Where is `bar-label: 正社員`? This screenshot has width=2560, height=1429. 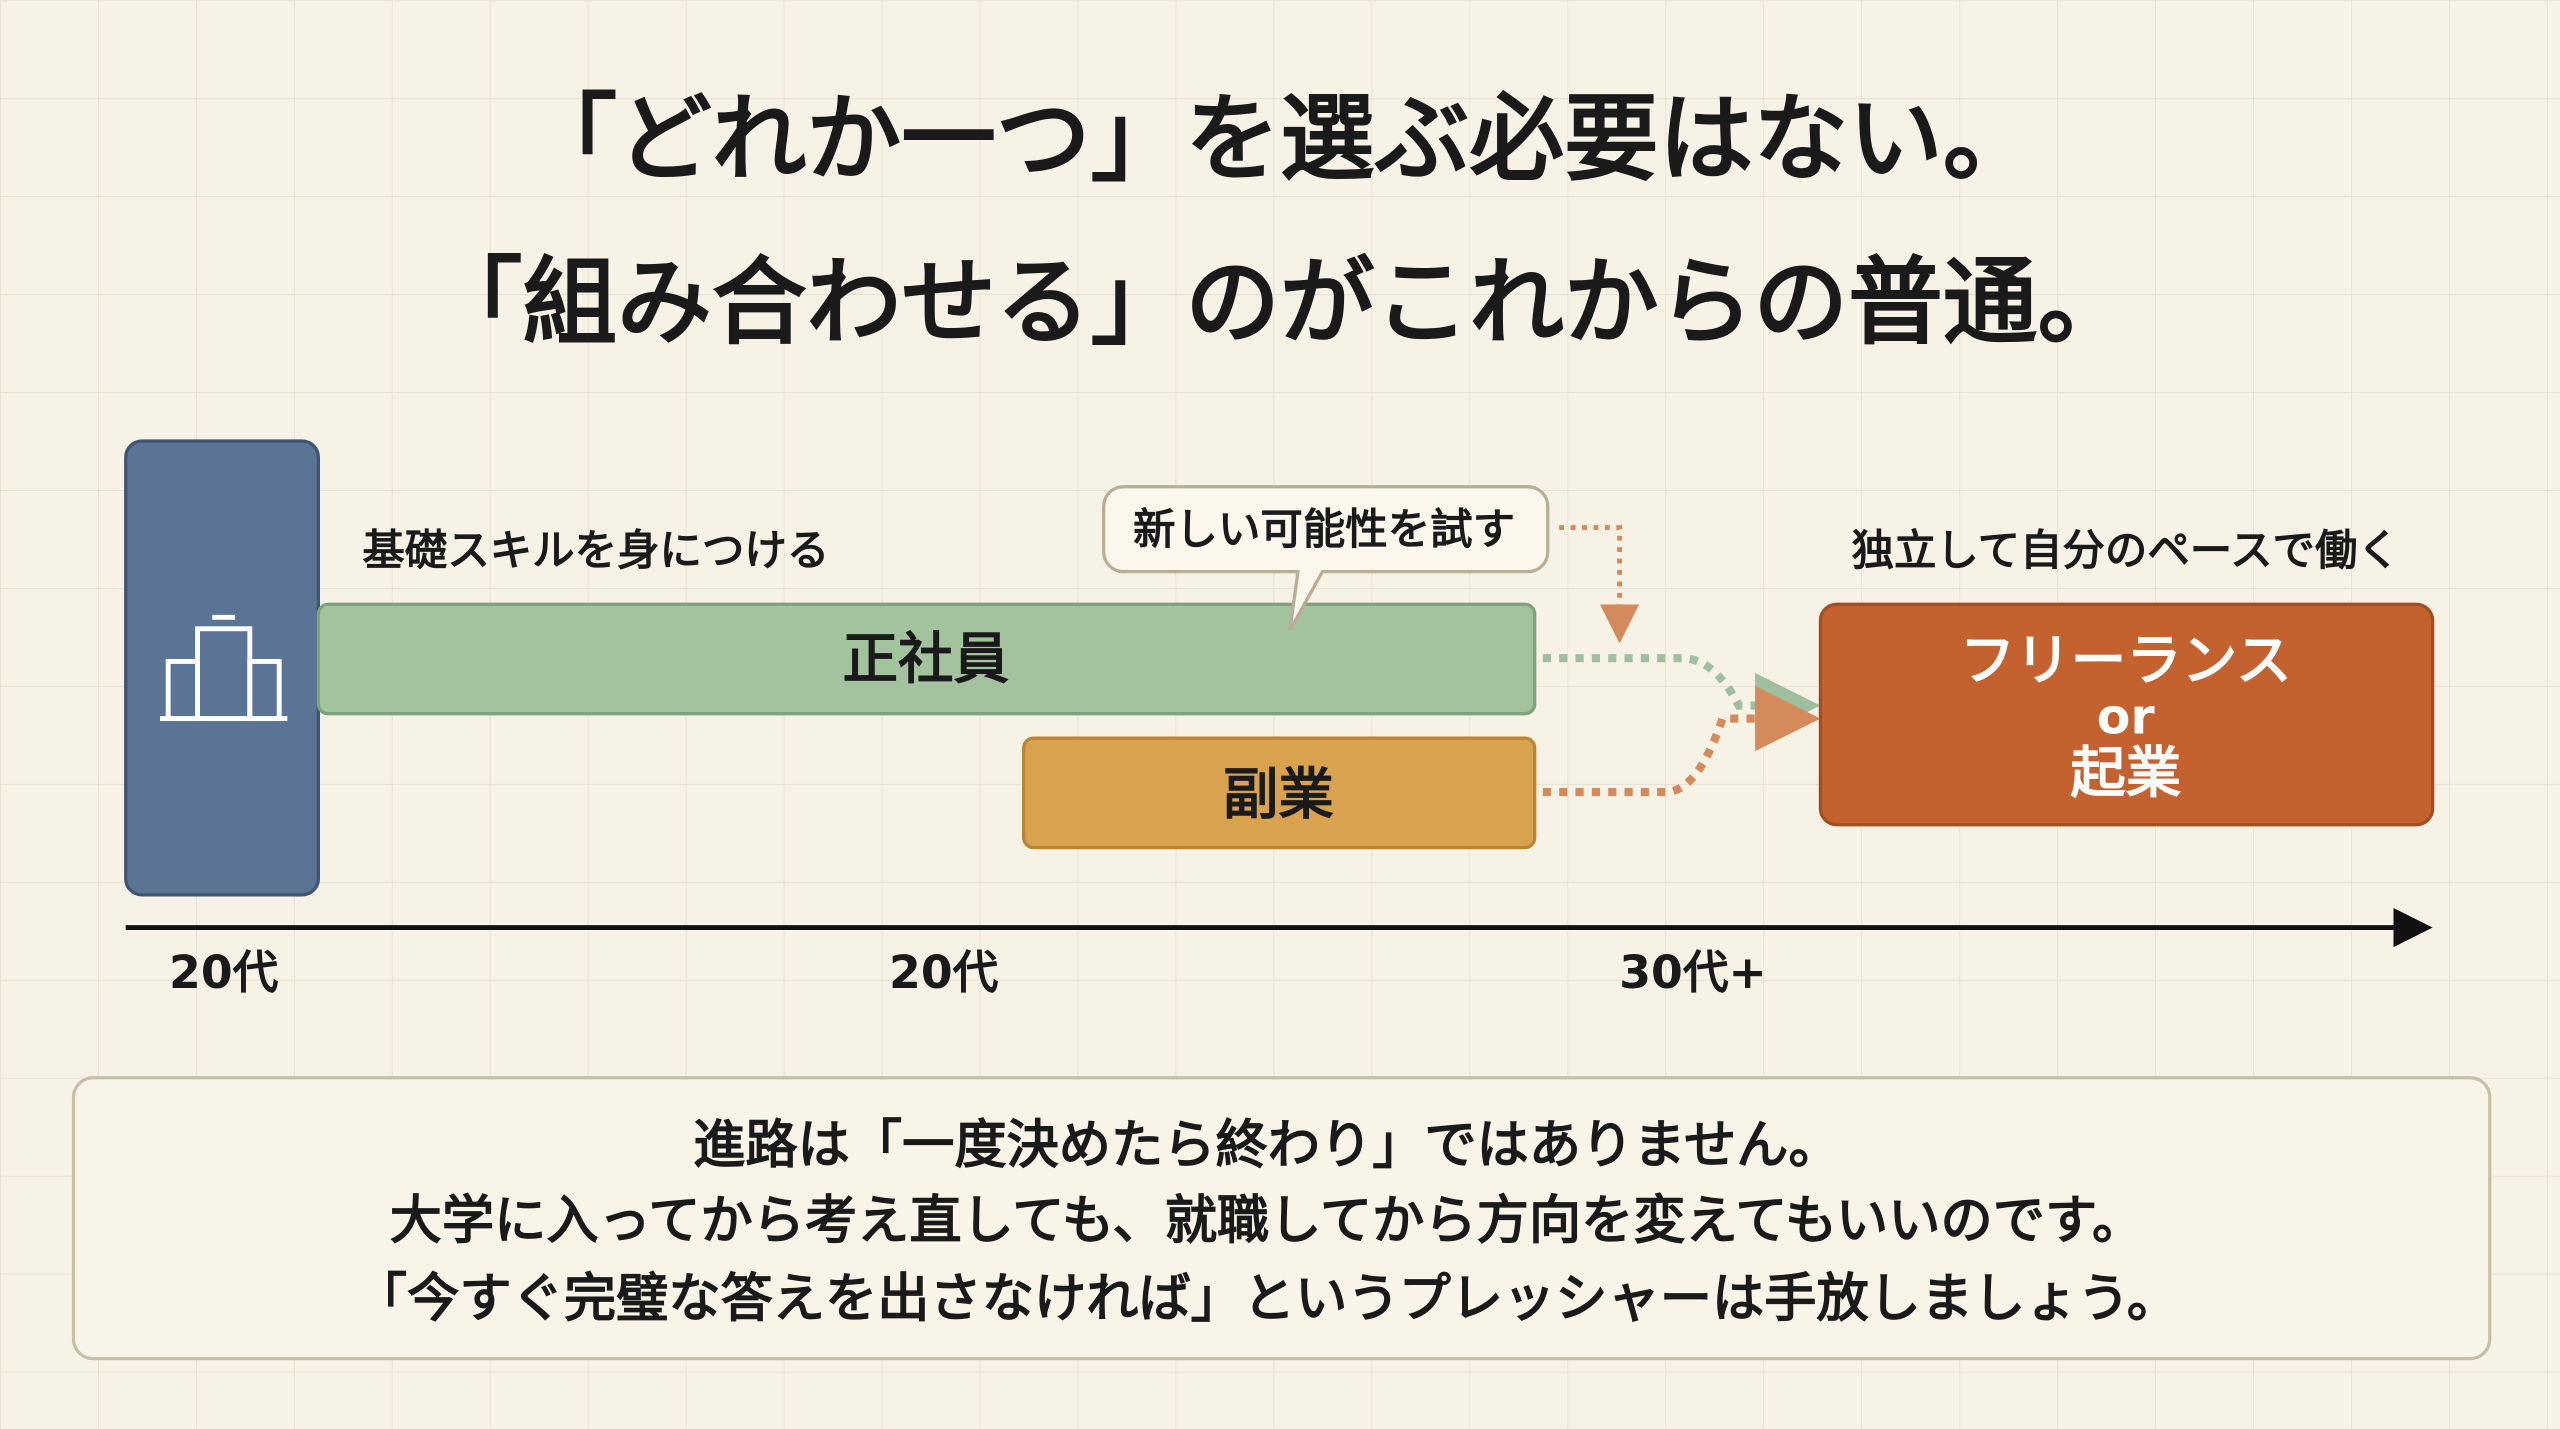 bar-label: 正社員 is located at coordinates (925, 659).